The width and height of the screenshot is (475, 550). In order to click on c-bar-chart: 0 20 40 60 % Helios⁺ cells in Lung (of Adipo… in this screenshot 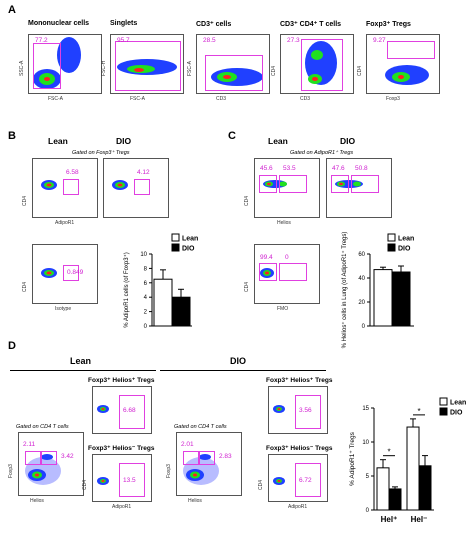, I will do `click(377, 290)`.